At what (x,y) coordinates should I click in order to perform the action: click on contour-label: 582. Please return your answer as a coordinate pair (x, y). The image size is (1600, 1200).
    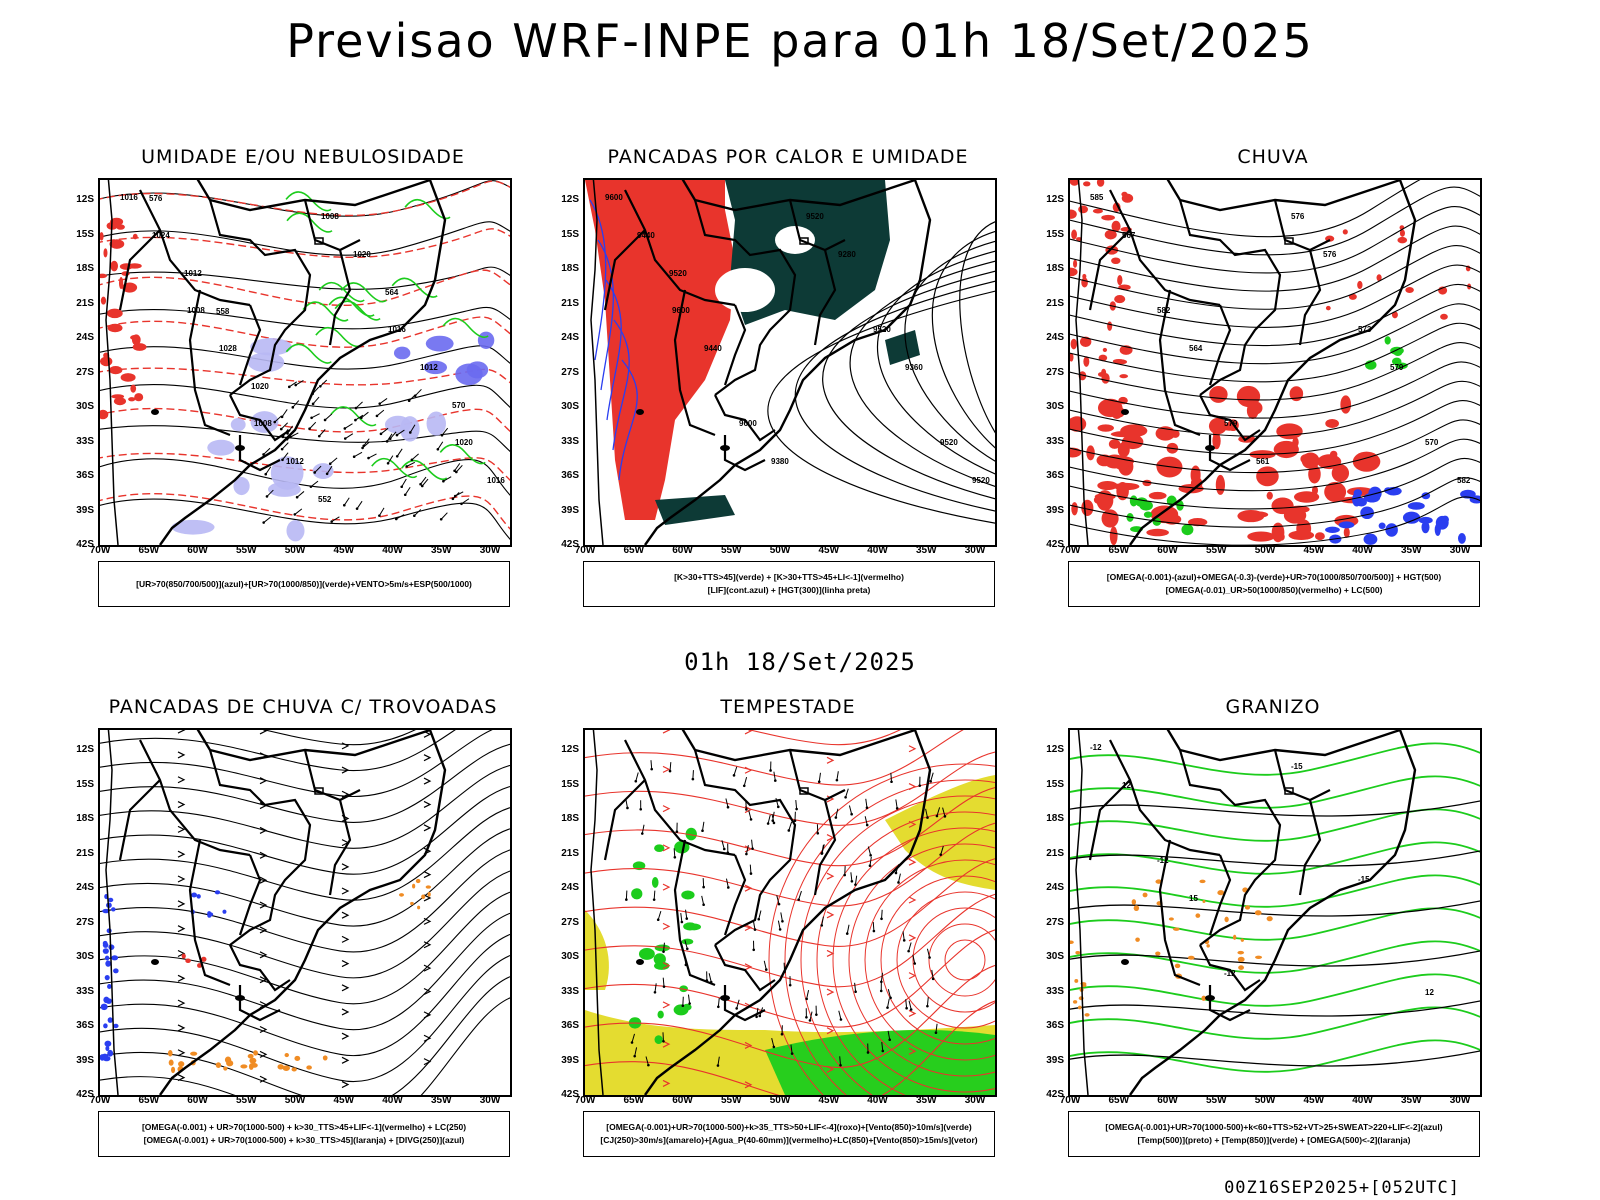
    Looking at the image, I should click on (1464, 480).